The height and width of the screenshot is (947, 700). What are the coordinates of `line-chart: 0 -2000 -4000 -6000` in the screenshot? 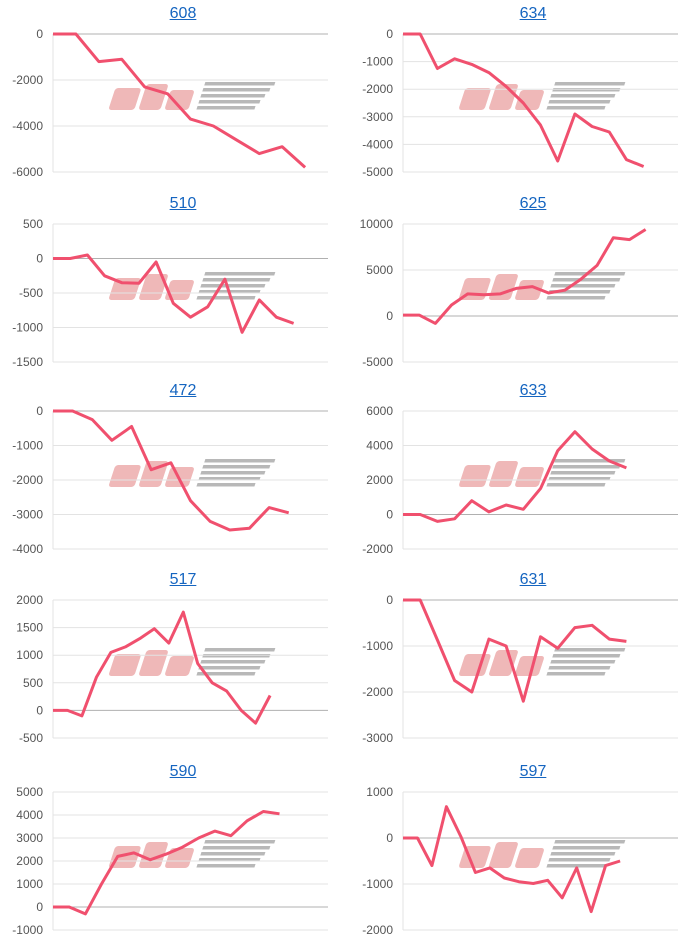 It's located at (175, 94).